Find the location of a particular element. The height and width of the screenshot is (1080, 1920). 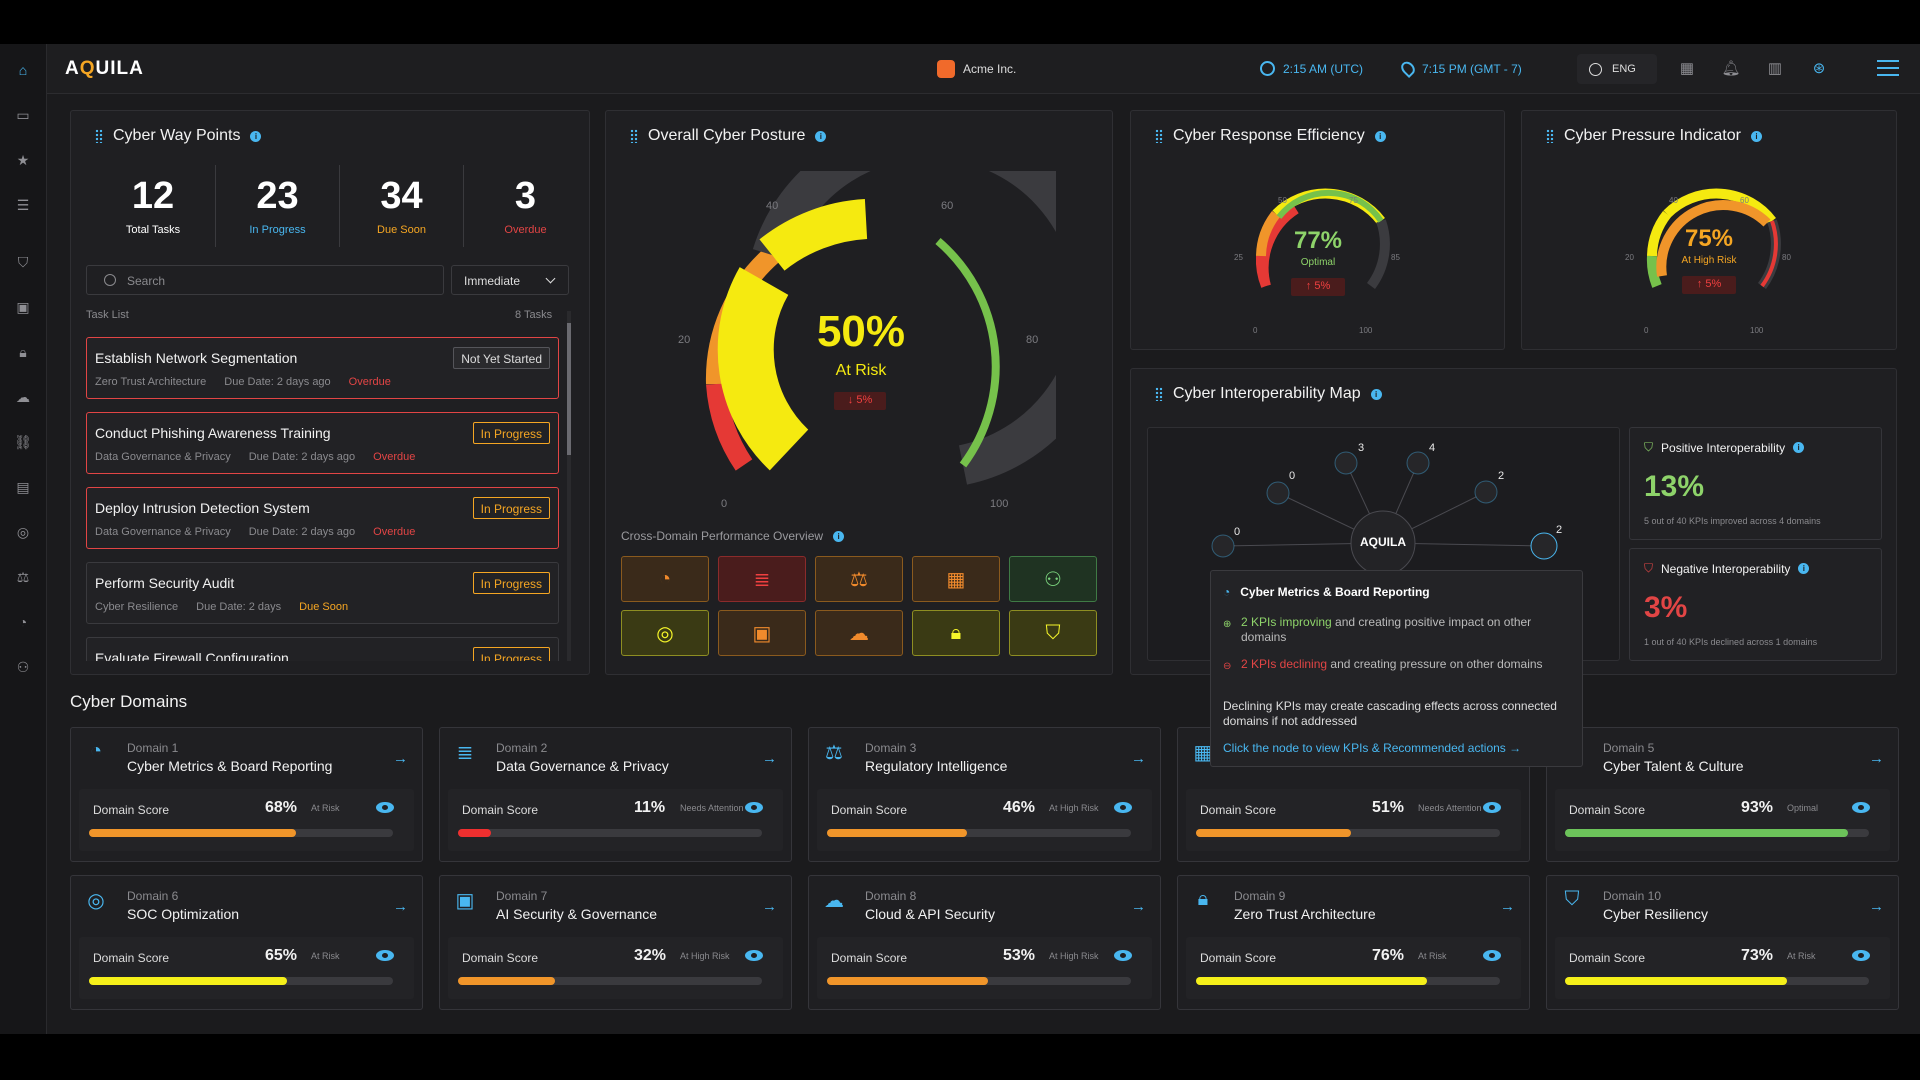

book-icon: ▥ is located at coordinates (1775, 68).